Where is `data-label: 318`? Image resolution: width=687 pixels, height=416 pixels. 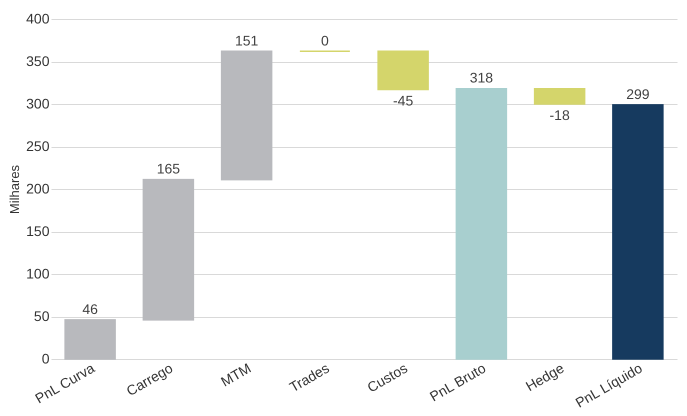 data-label: 318 is located at coordinates (482, 78).